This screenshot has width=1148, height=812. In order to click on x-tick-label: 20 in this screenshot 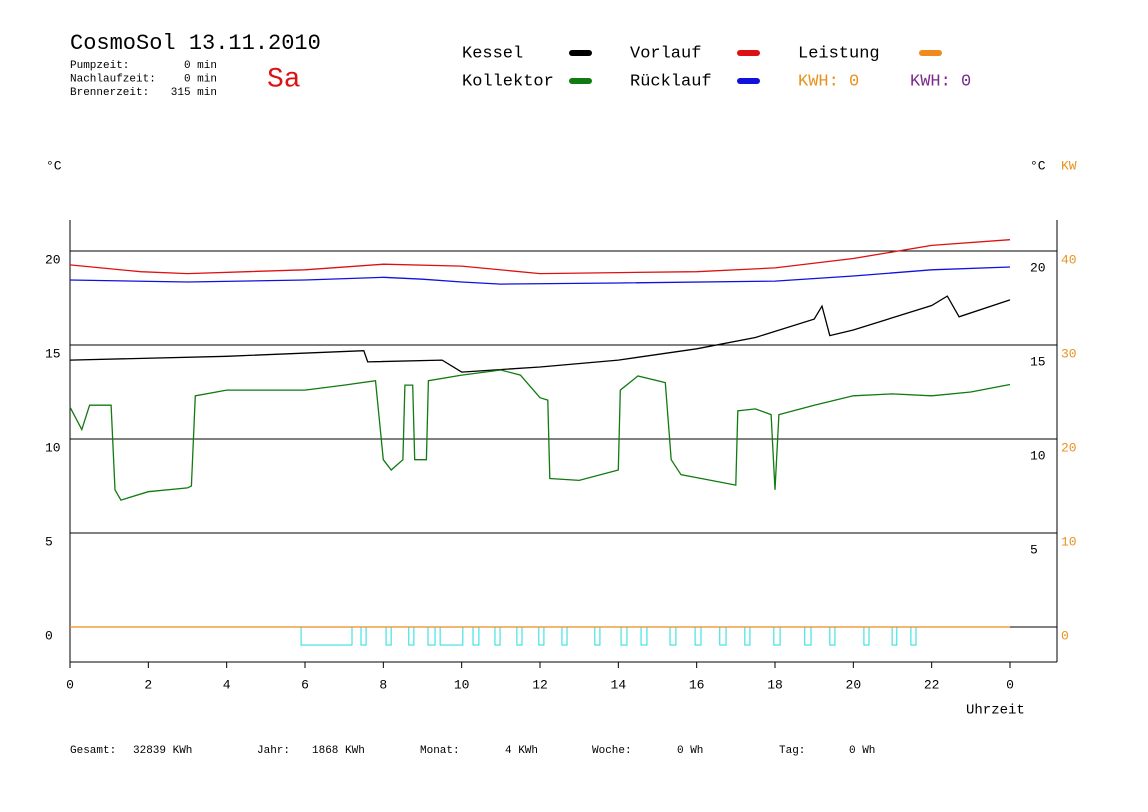, I will do `click(854, 684)`.